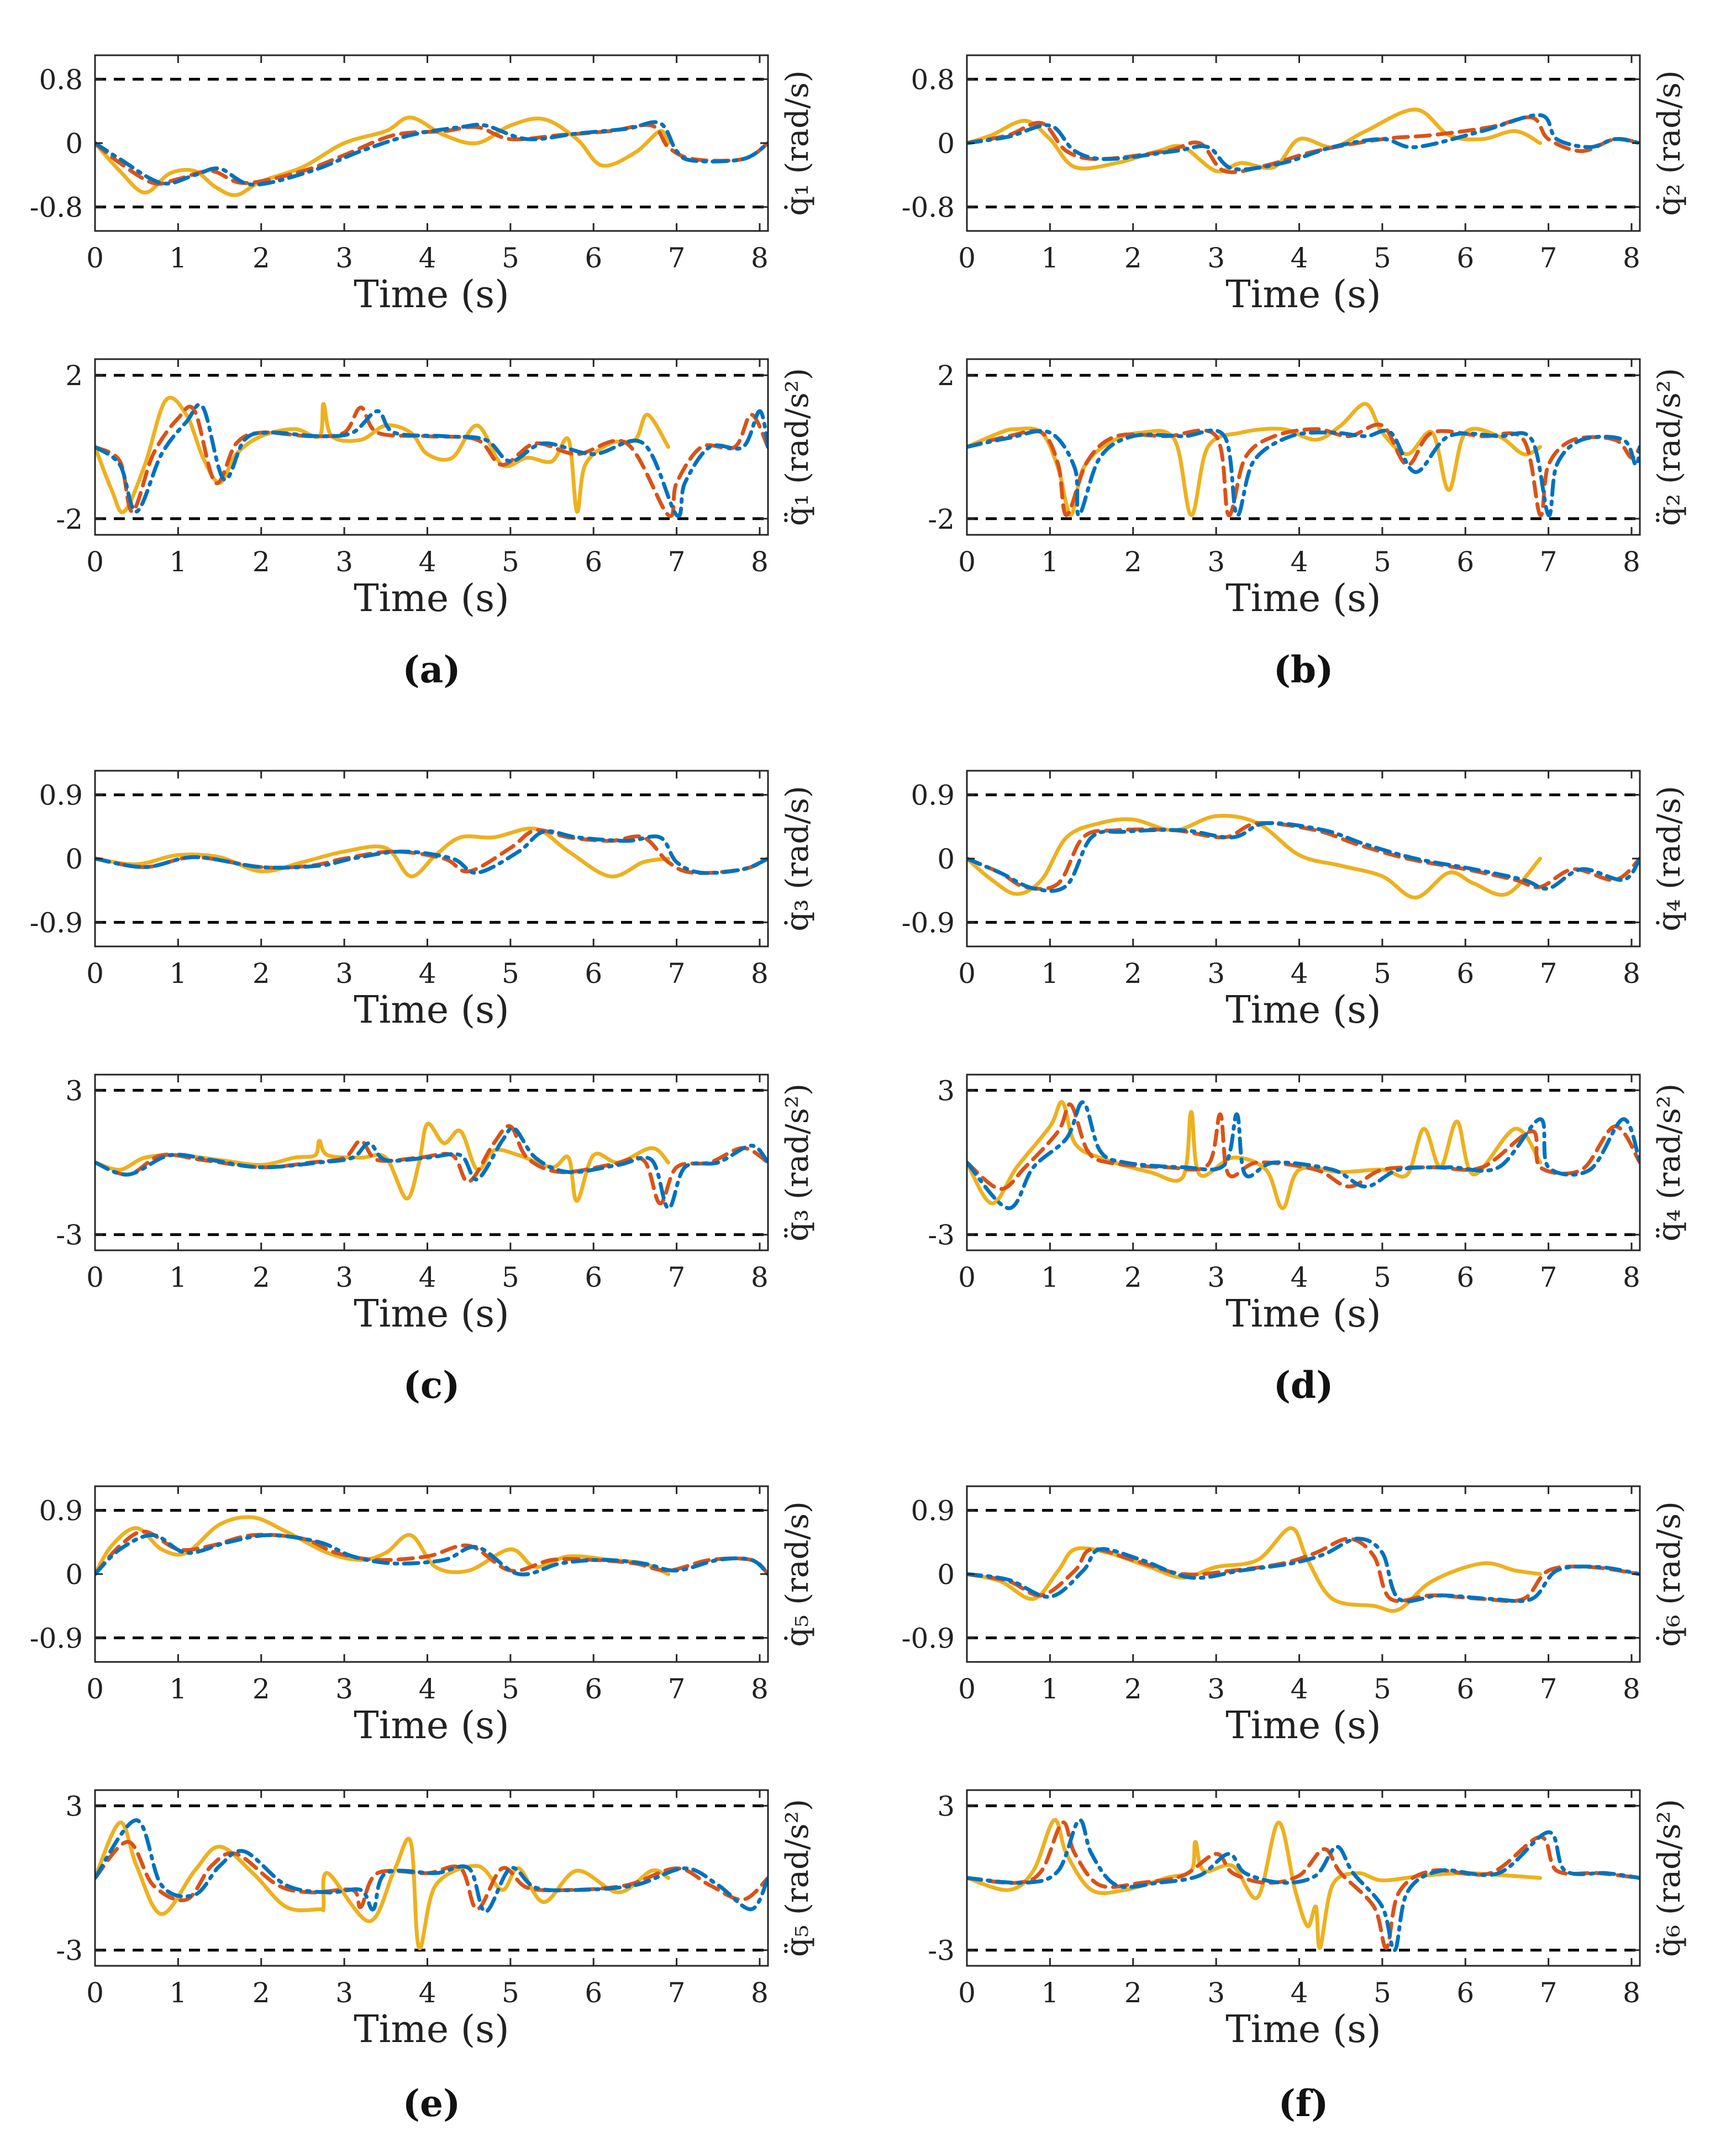 Image resolution: width=1736 pixels, height=2152 pixels. Describe the element at coordinates (1669, 1573) in the screenshot. I see `y-axis-label: q̇₆ (rad/s)` at that location.